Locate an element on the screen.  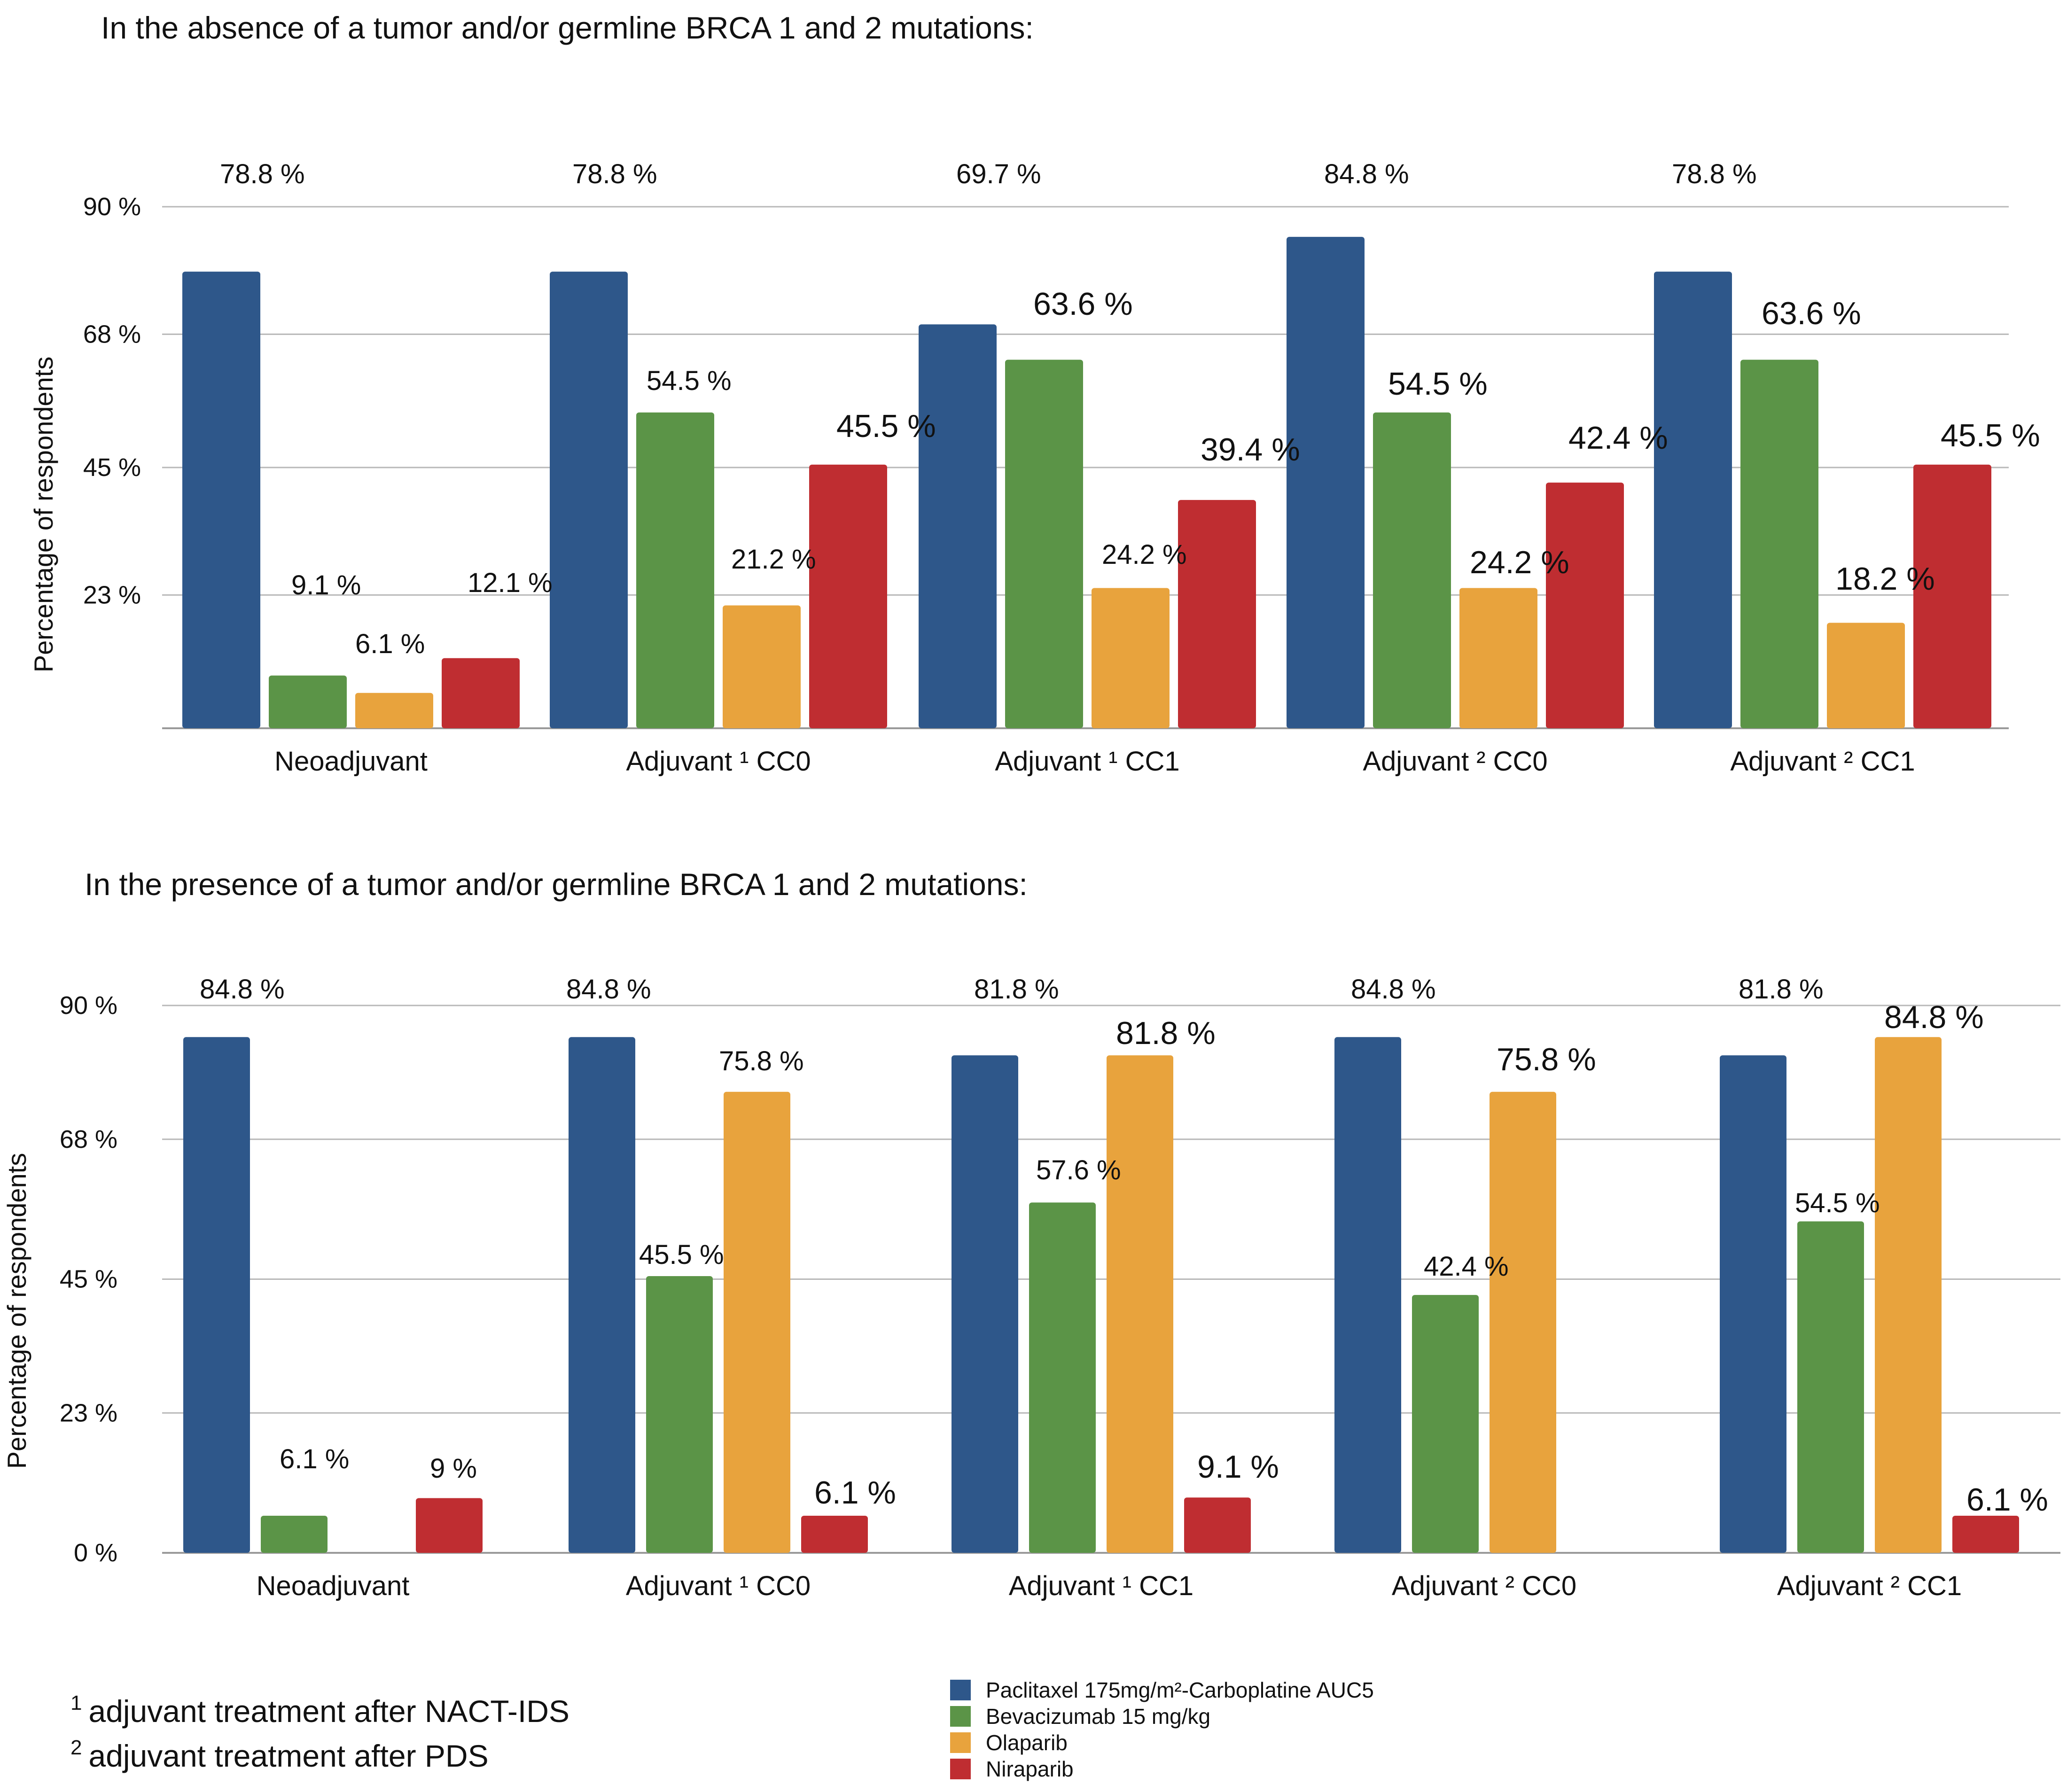
data-label: 81.8 % is located at coordinates (1166, 1033).